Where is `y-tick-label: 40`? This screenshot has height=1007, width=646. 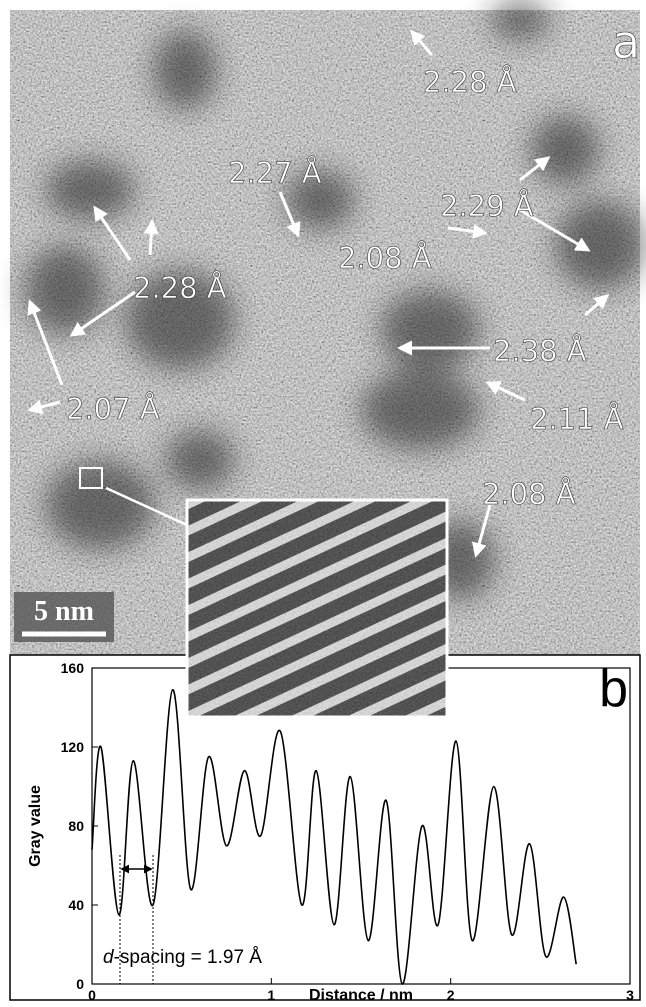 y-tick-label: 40 is located at coordinates (76, 905).